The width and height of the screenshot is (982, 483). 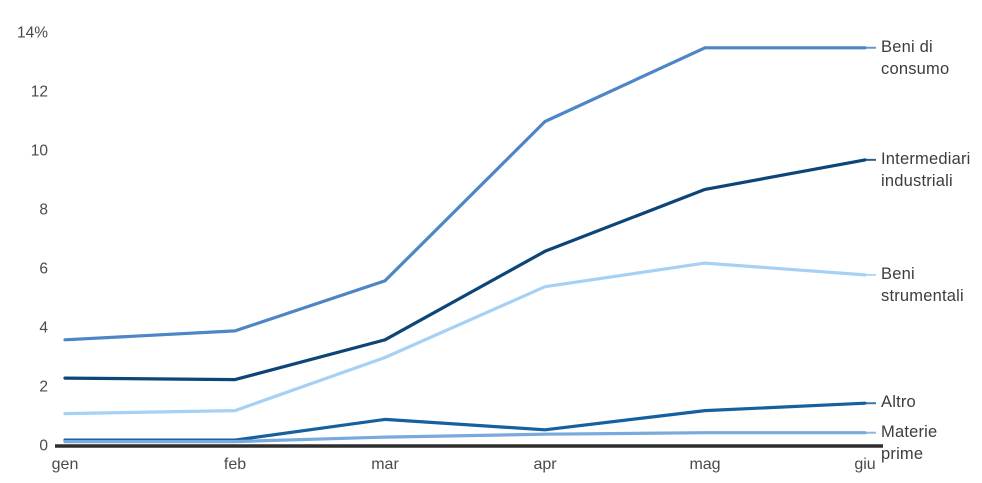 What do you see at coordinates (32, 33) in the screenshot?
I see `y-axis-tick-label: 14%` at bounding box center [32, 33].